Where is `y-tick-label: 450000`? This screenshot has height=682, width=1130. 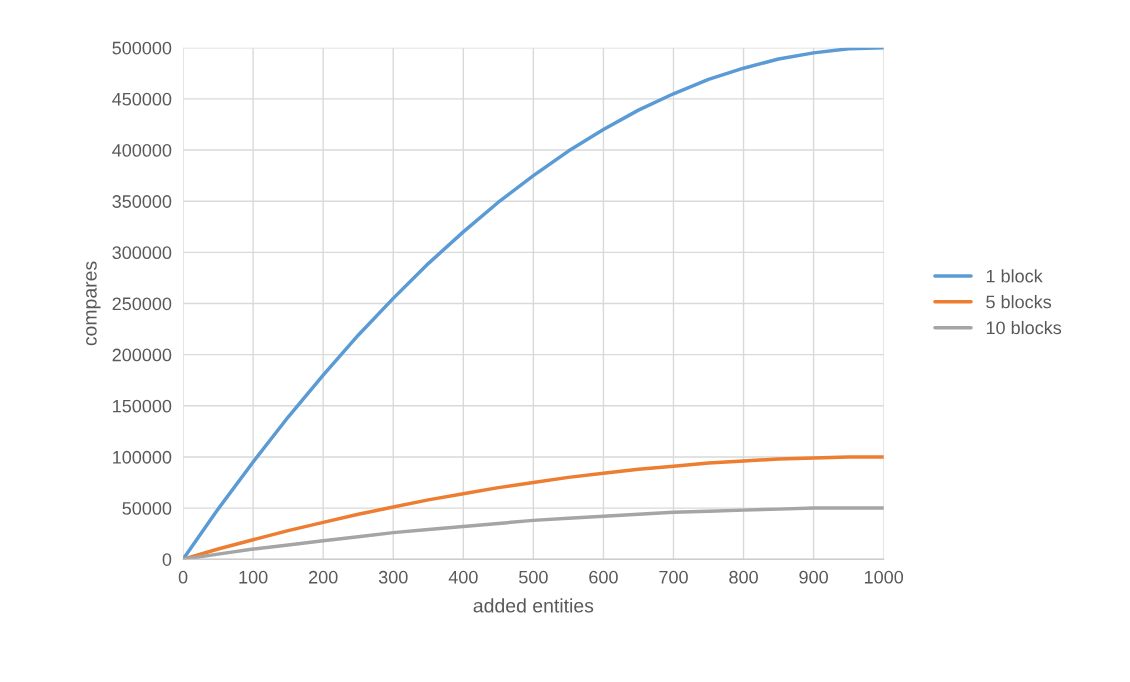
y-tick-label: 450000 is located at coordinates (142, 99).